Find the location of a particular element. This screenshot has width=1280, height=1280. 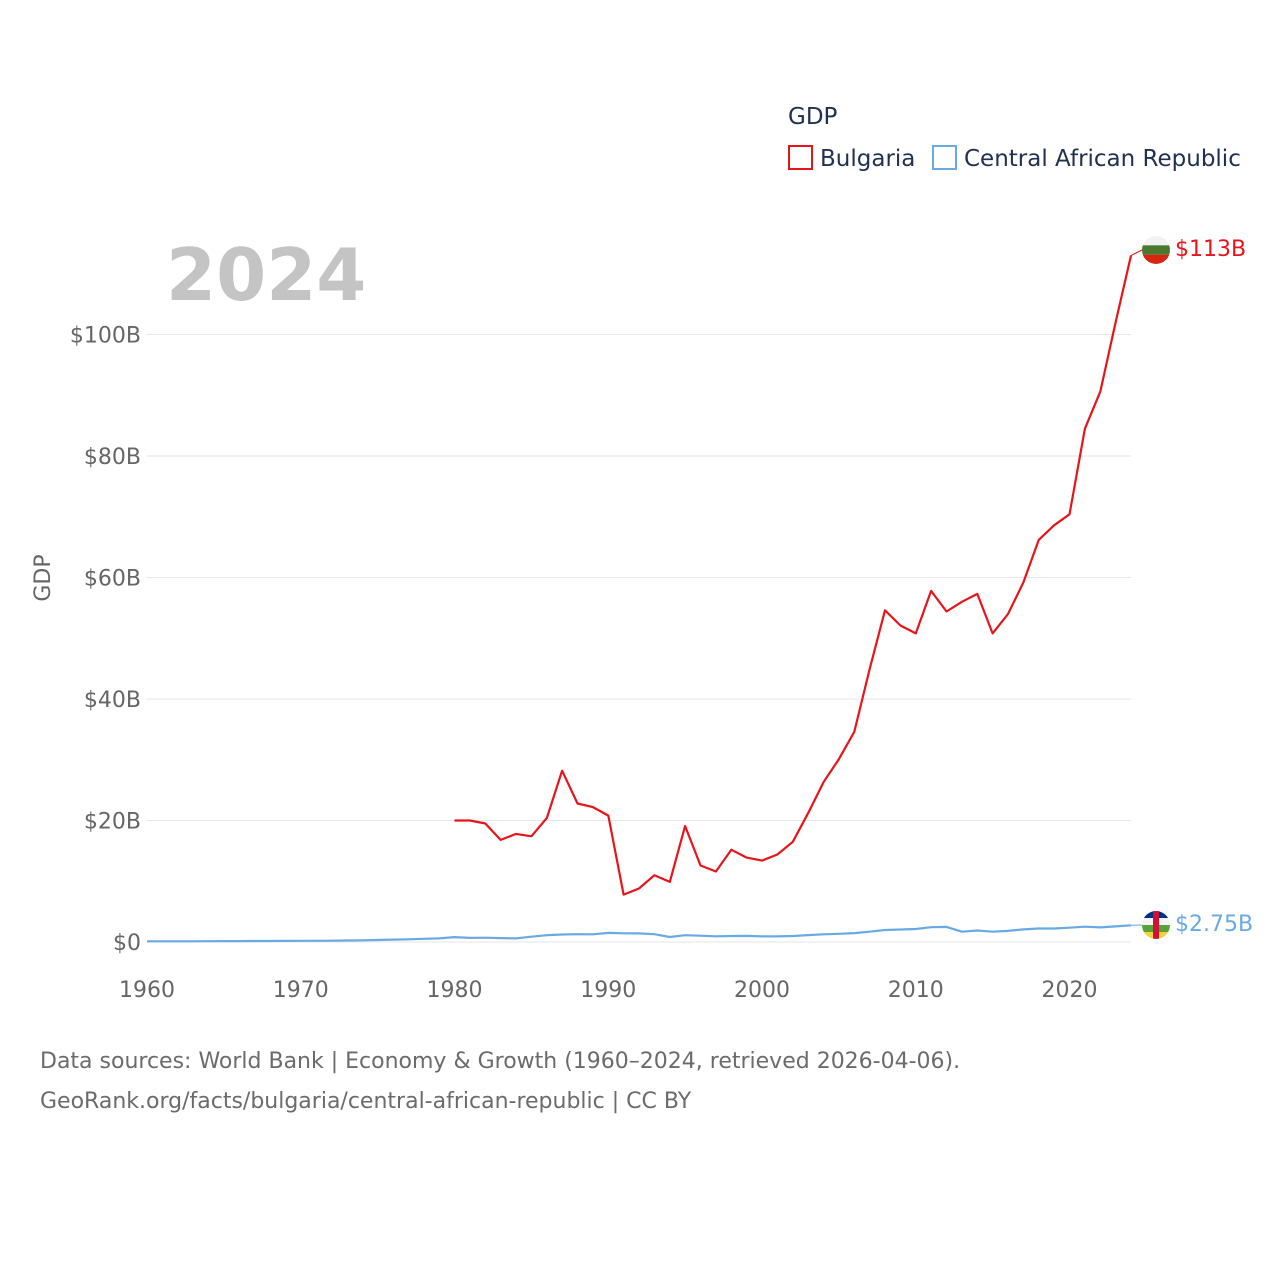

y-tick-label: $0 is located at coordinates (127, 943).